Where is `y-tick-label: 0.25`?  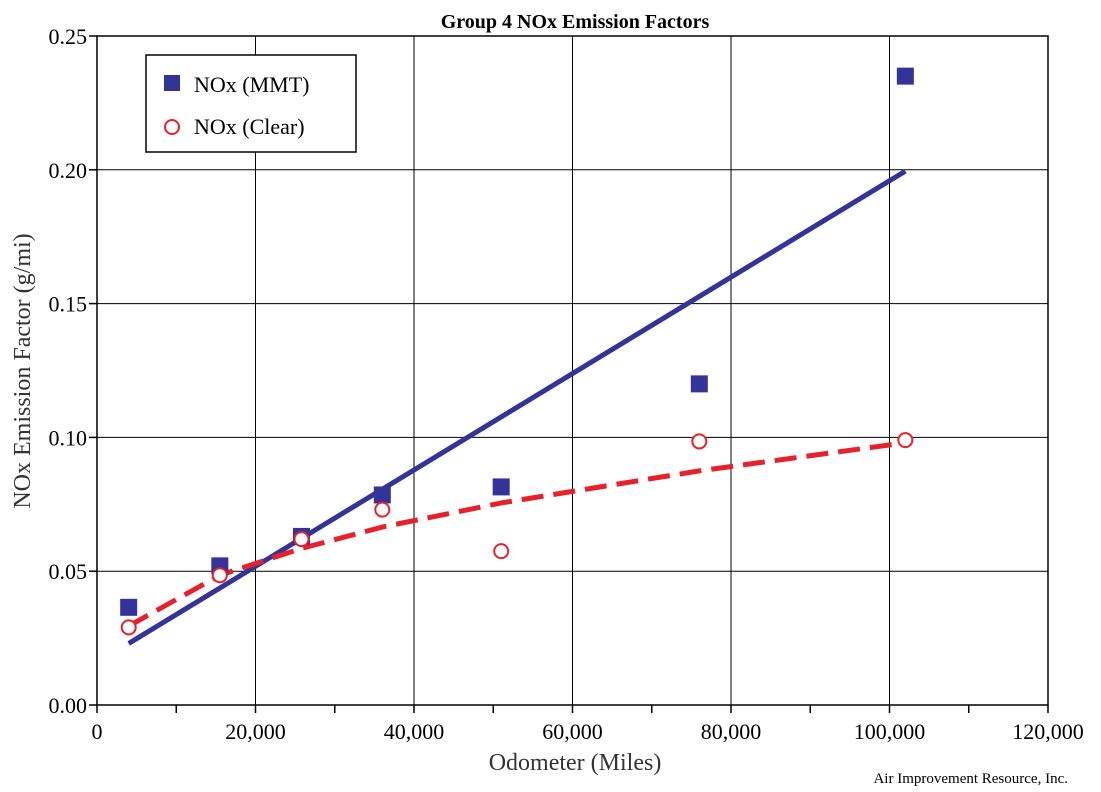
y-tick-label: 0.25 is located at coordinates (68, 36).